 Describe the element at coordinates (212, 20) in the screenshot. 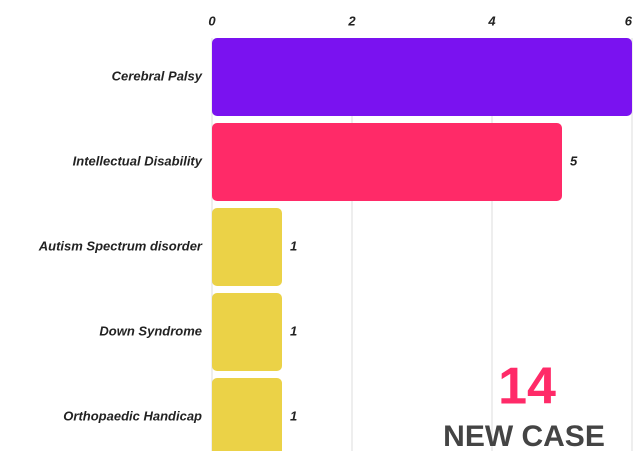

I see `x-tick-label: 0` at that location.